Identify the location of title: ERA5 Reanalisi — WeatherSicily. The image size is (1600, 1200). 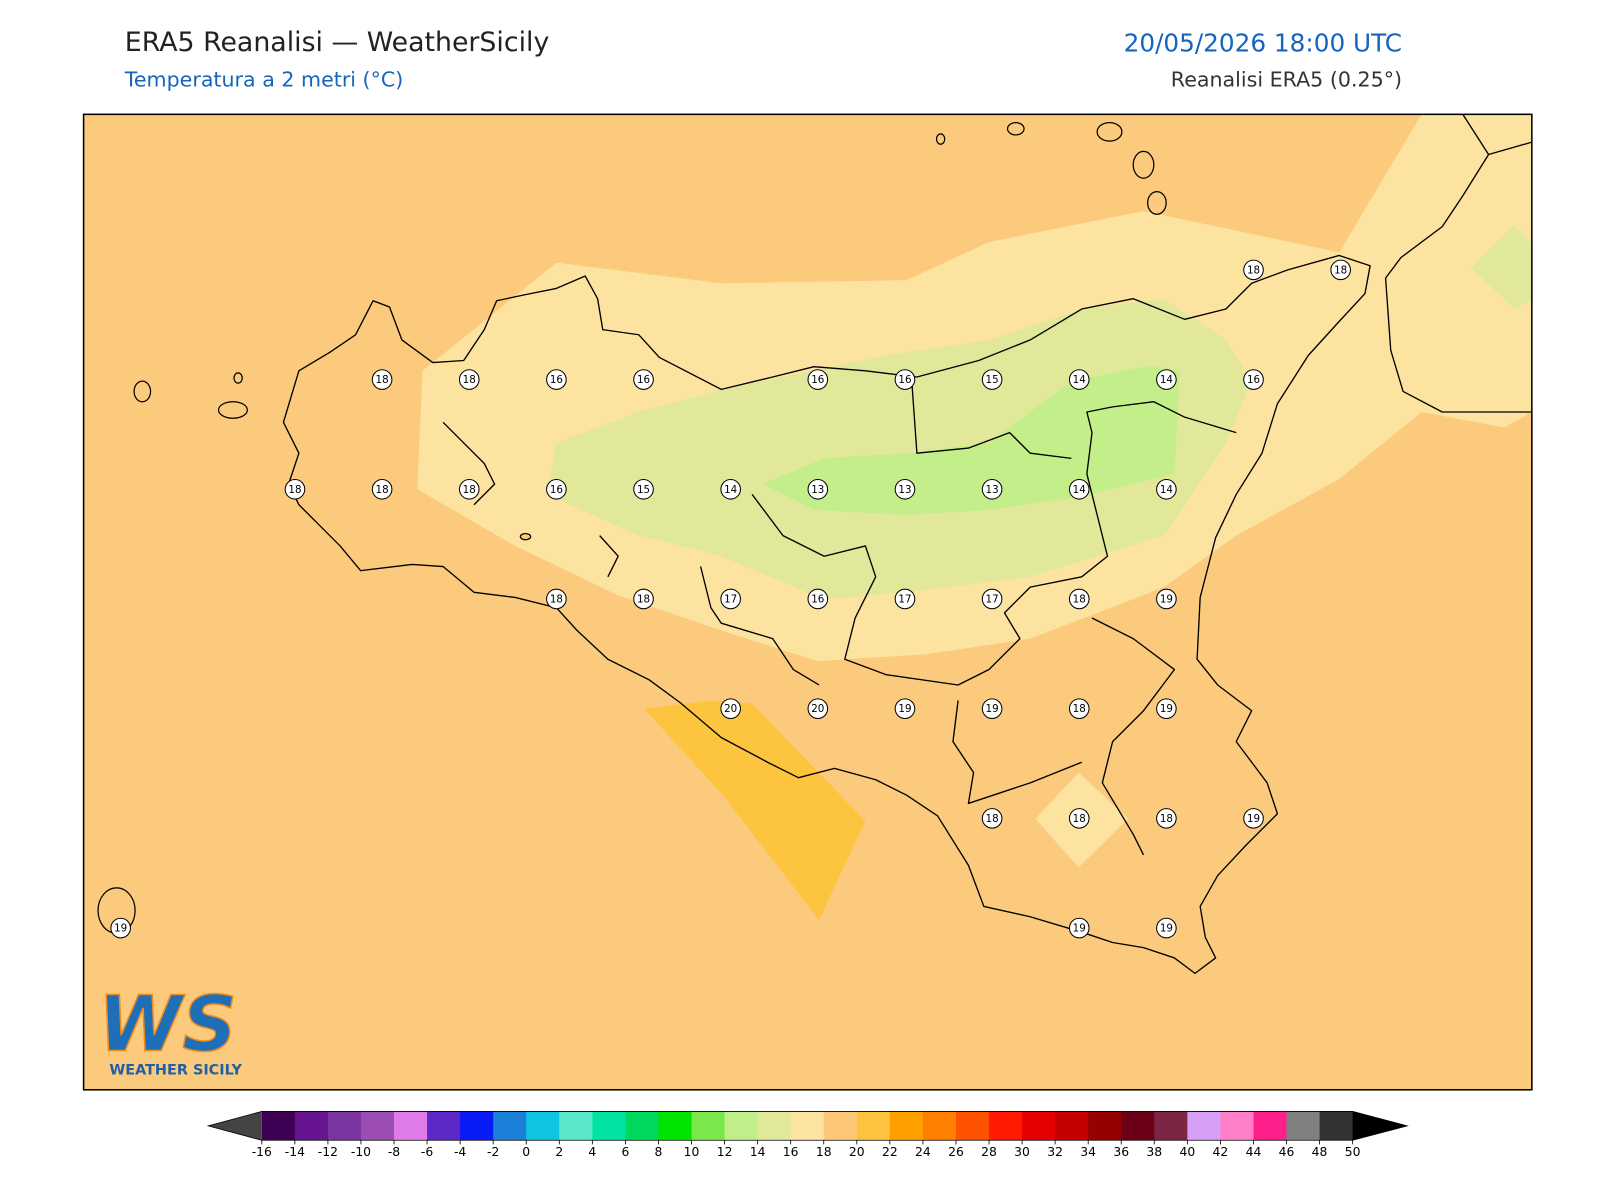
(337, 42).